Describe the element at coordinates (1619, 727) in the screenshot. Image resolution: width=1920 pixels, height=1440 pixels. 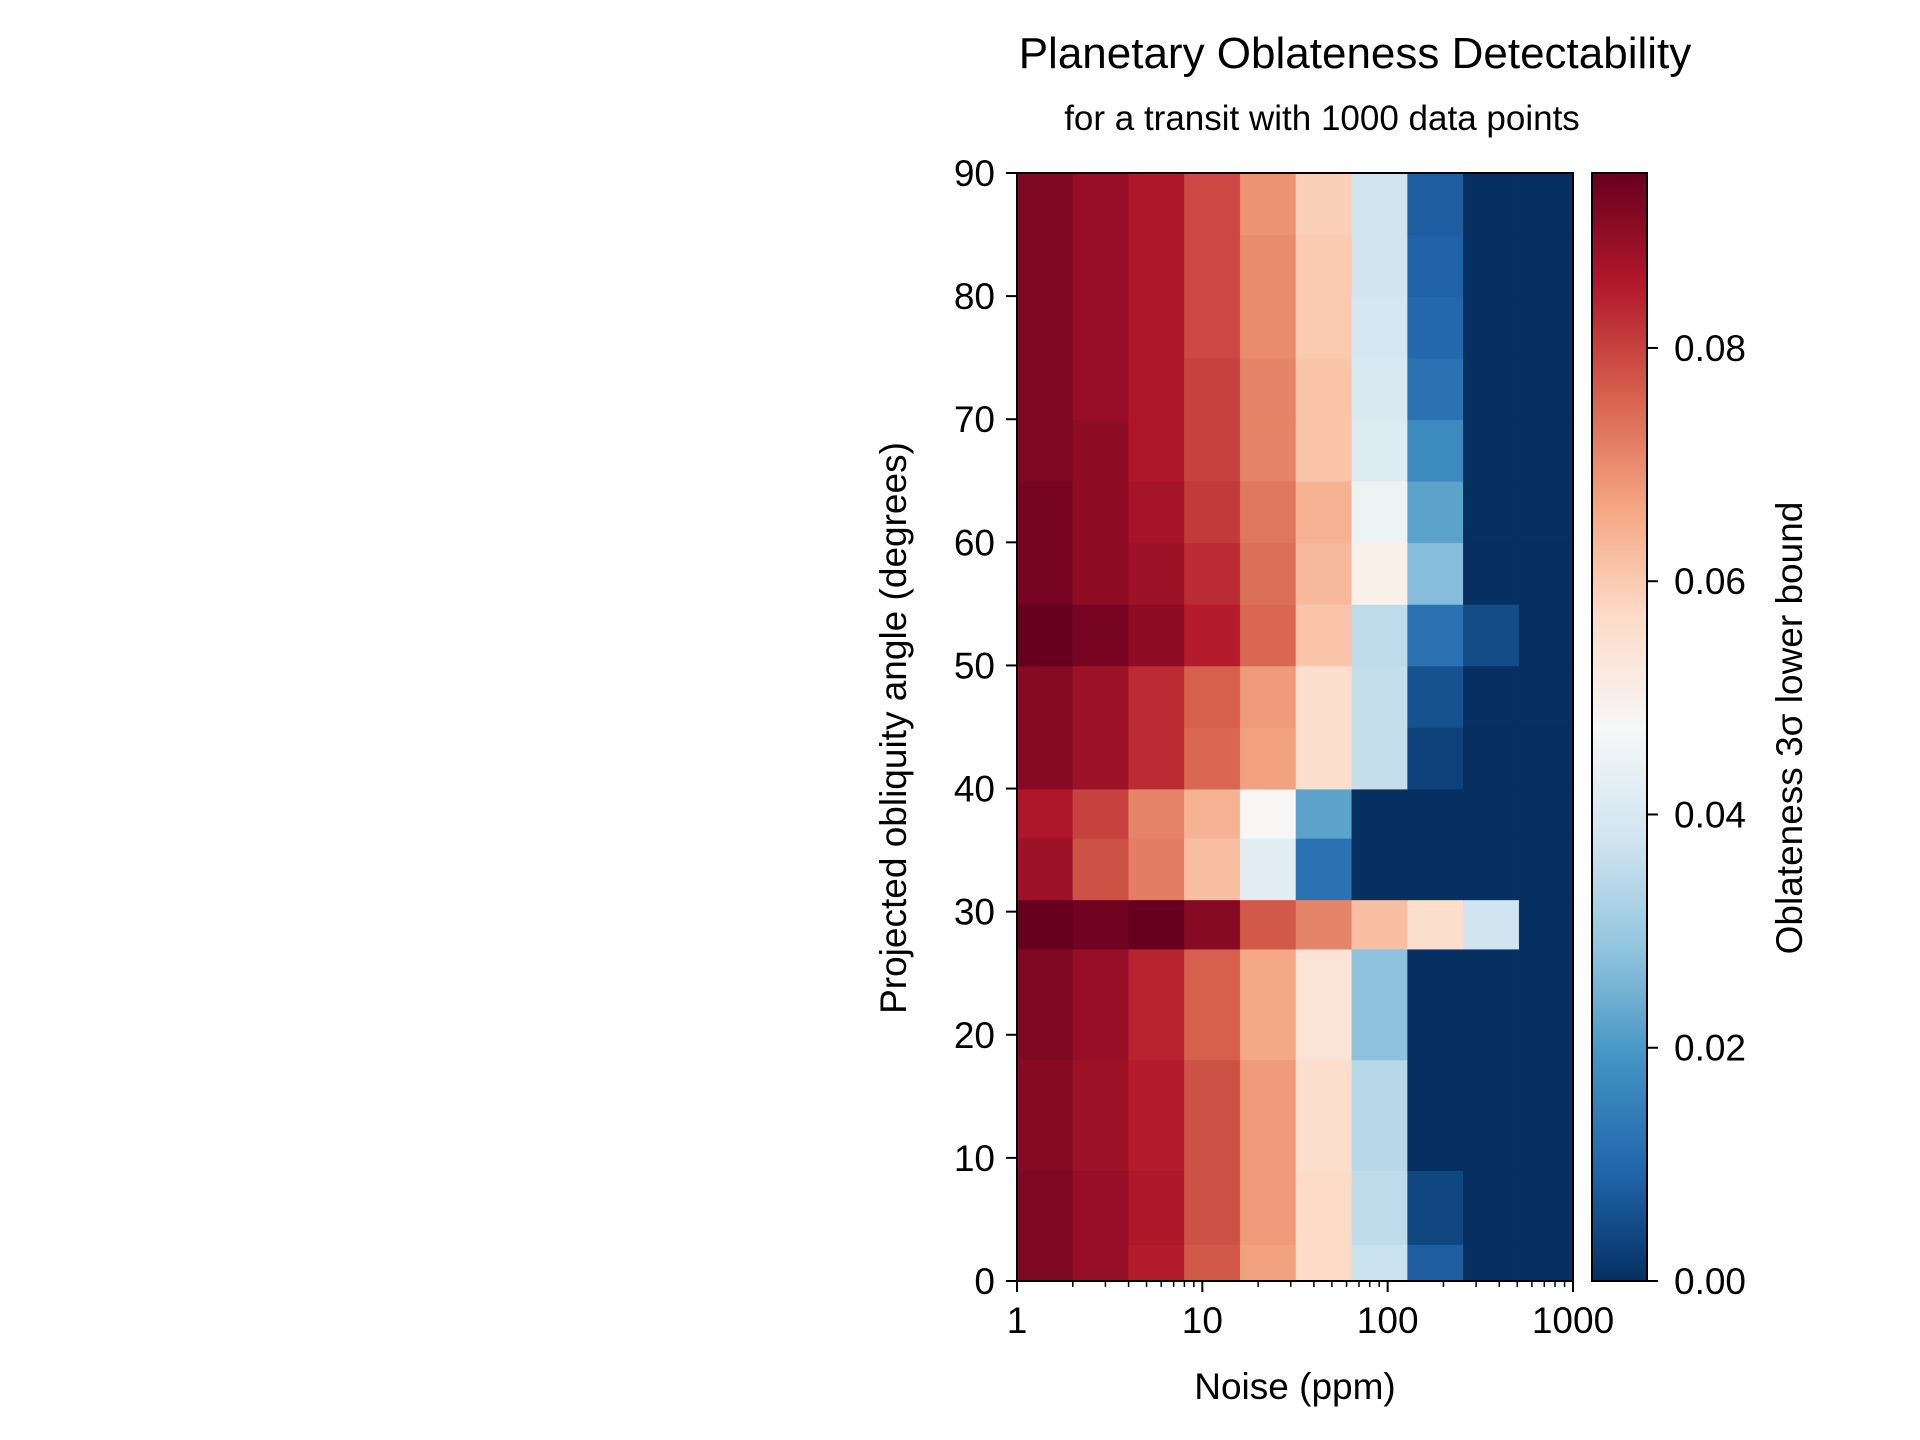
I see `colorbar` at that location.